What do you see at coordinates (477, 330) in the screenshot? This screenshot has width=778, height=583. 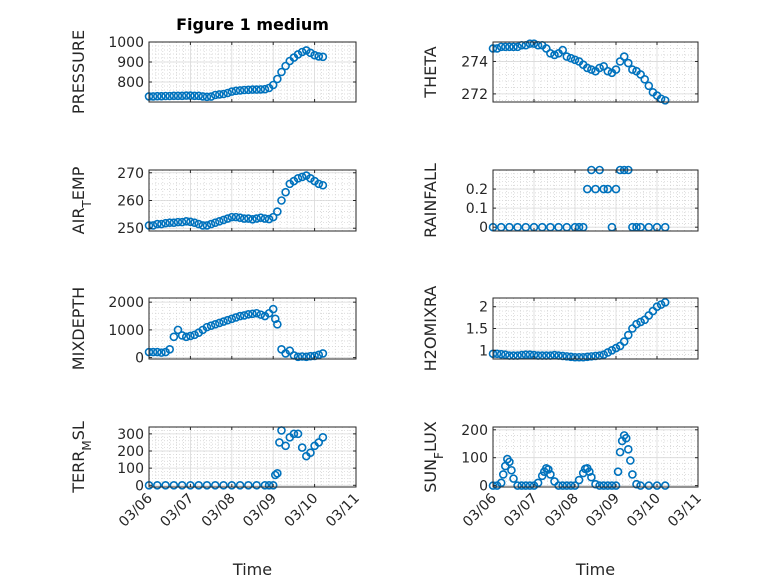 I see `y-tick-label: 1.5` at bounding box center [477, 330].